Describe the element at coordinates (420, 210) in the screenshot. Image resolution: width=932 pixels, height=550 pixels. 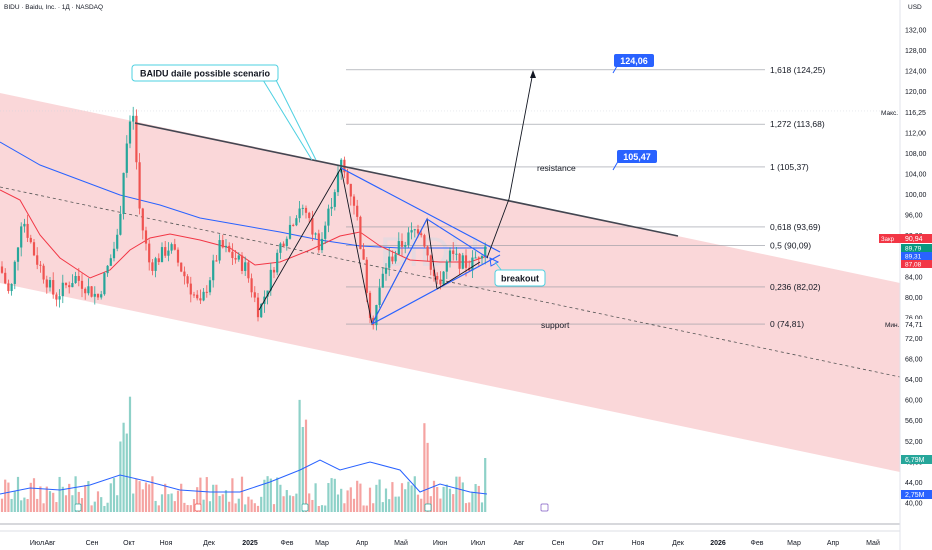
I see `triangle-upper-line` at that location.